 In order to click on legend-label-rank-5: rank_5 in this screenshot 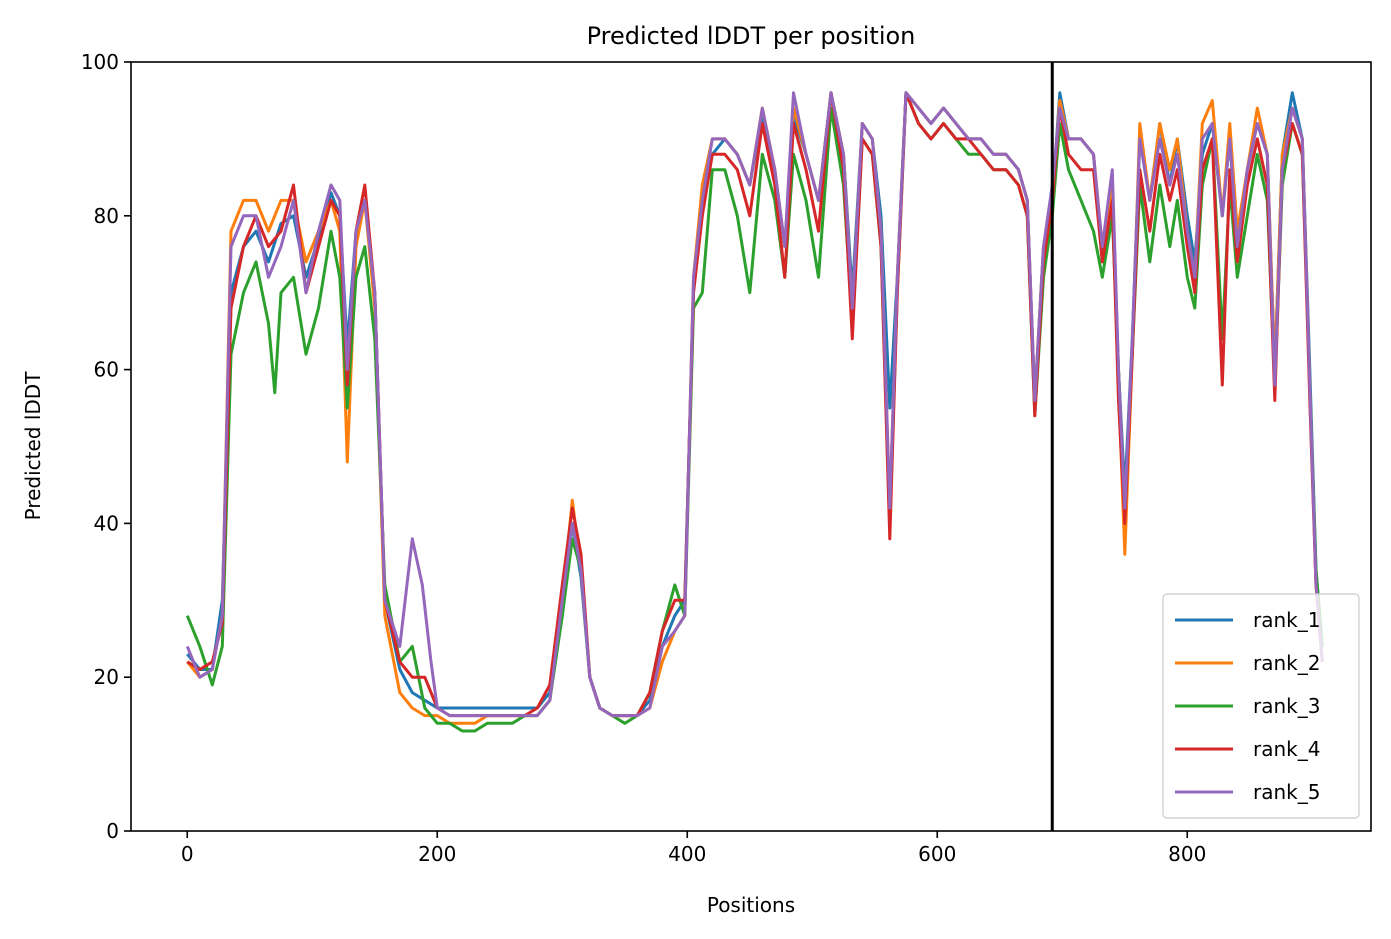, I will do `click(1286, 792)`.